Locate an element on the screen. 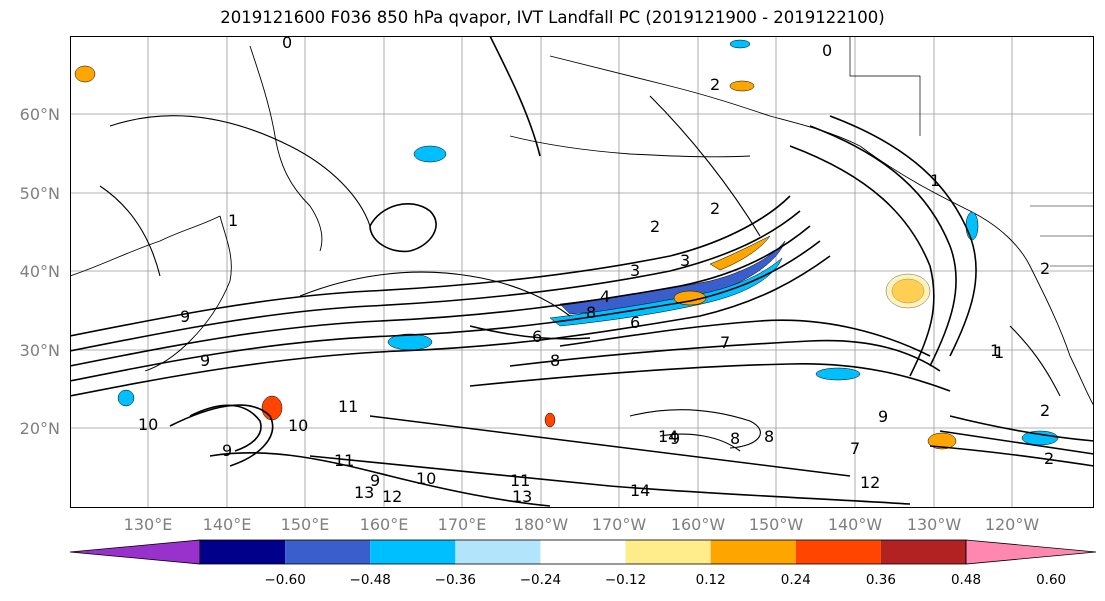 The image size is (1105, 601). orange-patch-nw is located at coordinates (85, 74).